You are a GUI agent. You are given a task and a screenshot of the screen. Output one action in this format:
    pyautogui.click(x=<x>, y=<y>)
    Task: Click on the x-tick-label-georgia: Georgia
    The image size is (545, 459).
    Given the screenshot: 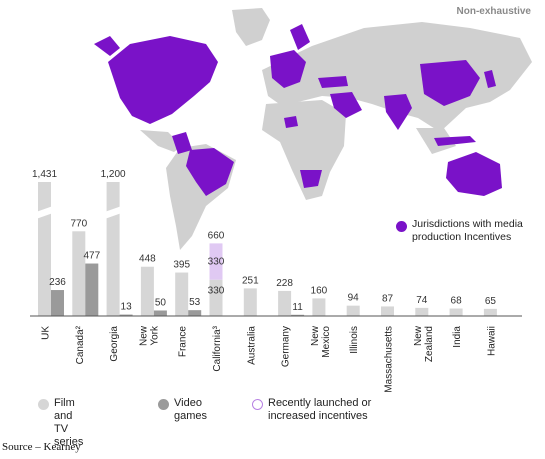 What is the action you would take?
    pyautogui.click(x=114, y=344)
    